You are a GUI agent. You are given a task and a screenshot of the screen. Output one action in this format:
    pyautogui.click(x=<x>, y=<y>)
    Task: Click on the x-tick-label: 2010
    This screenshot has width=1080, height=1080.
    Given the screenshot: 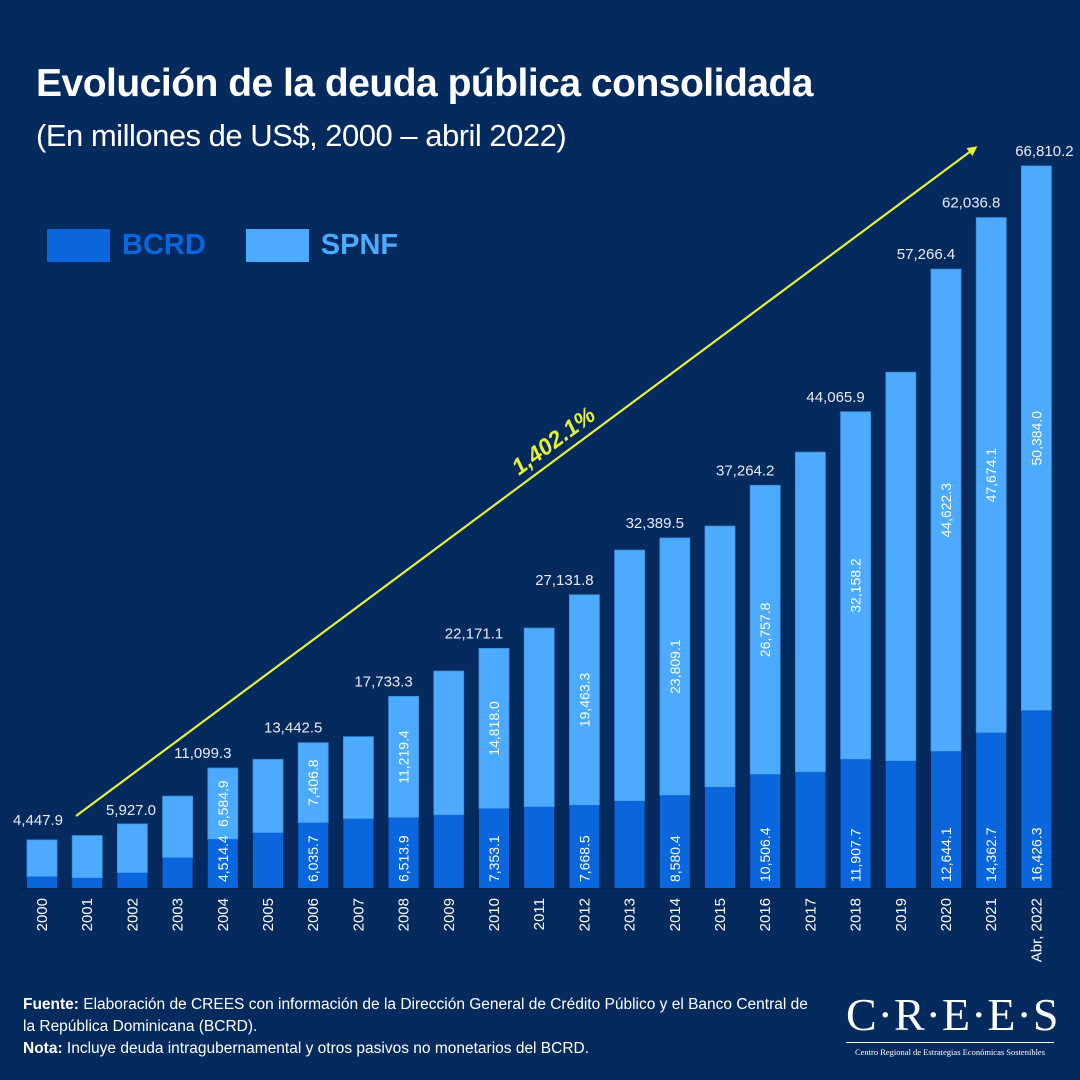 What is the action you would take?
    pyautogui.click(x=494, y=914)
    